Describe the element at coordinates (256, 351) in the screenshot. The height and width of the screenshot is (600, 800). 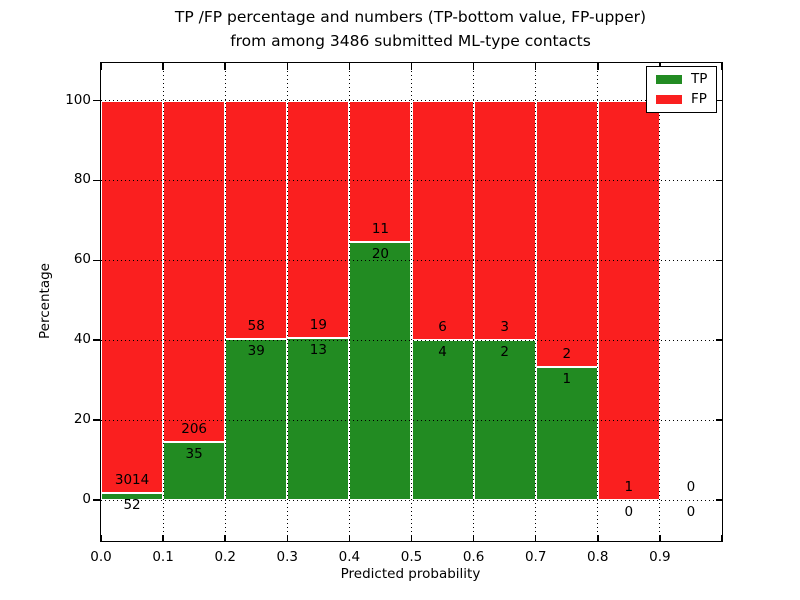
I see `tp-count-label: 39` at that location.